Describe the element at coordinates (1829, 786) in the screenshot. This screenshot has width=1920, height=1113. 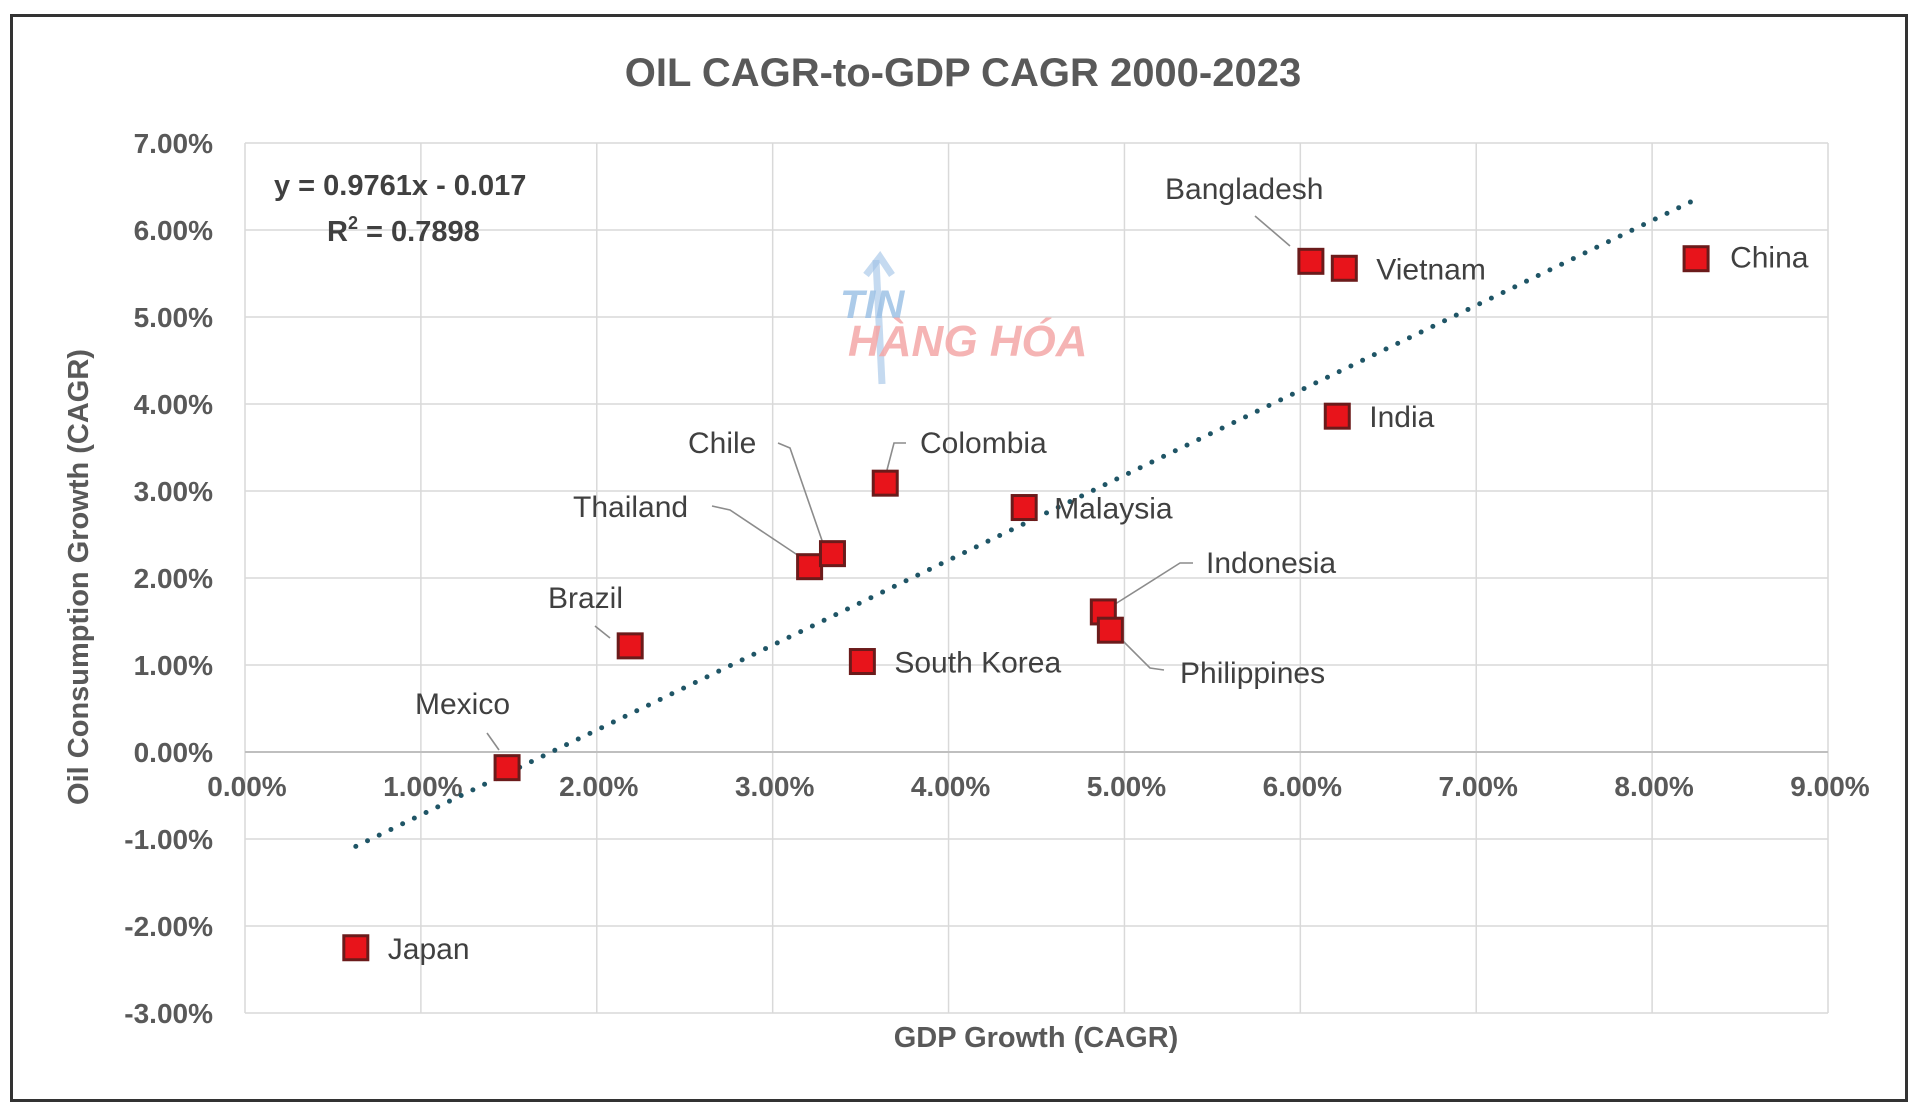
I see `x-tick-label: 9.00%` at that location.